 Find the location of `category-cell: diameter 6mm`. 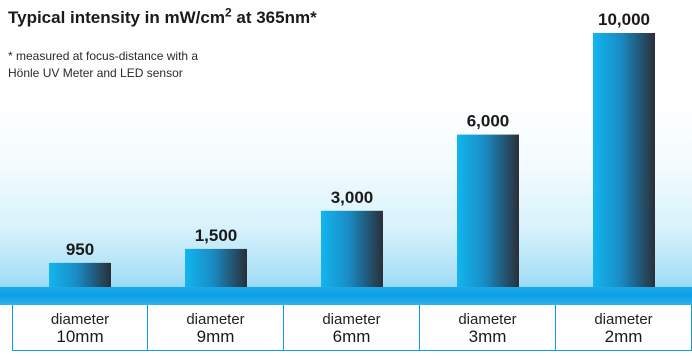

category-cell: diameter 6mm is located at coordinates (352, 328).